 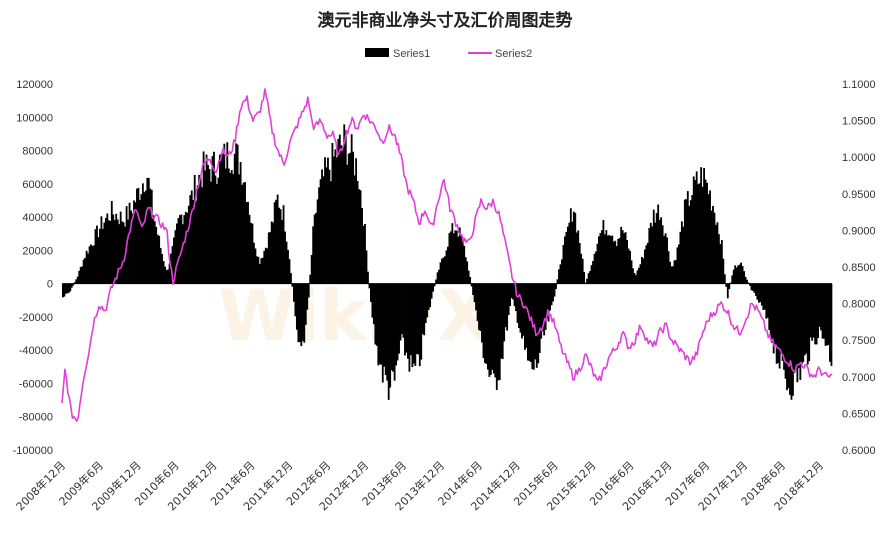 What do you see at coordinates (37, 152) in the screenshot?
I see `left-axis-tick-label: 80000` at bounding box center [37, 152].